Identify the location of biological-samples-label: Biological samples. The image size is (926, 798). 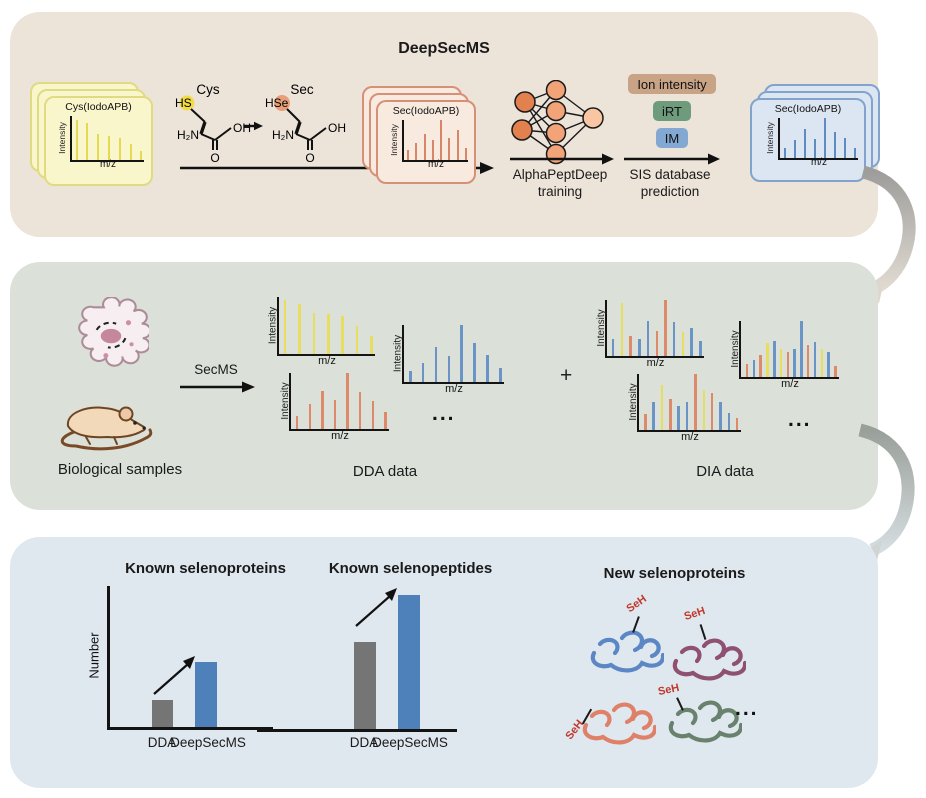
(120, 469).